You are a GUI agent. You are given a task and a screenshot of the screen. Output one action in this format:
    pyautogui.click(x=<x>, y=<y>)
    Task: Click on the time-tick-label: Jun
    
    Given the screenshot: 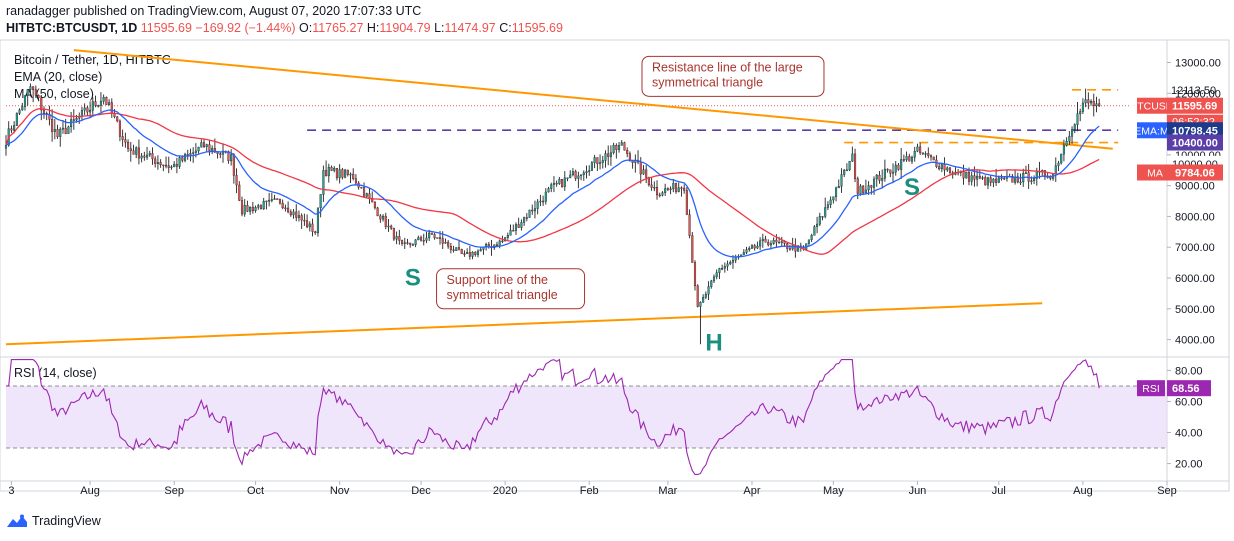 What is the action you would take?
    pyautogui.click(x=918, y=491)
    